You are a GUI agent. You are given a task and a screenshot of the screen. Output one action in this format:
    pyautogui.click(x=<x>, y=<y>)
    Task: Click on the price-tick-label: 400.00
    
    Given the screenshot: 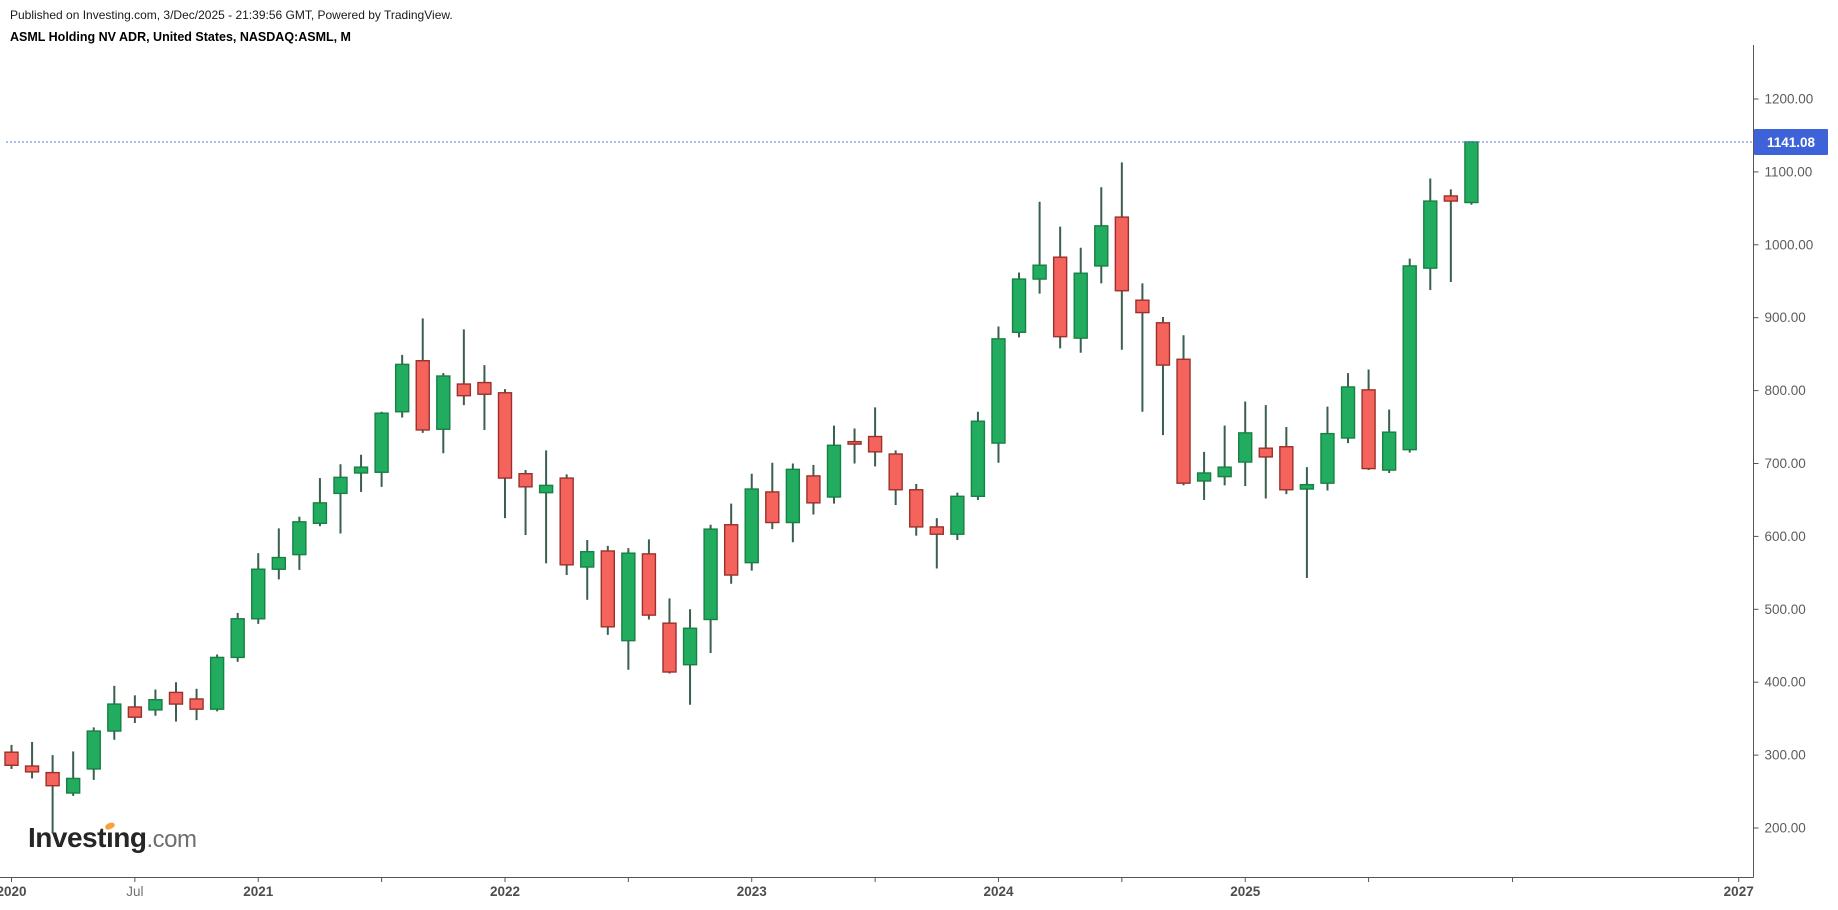 What is the action you would take?
    pyautogui.click(x=1785, y=682)
    